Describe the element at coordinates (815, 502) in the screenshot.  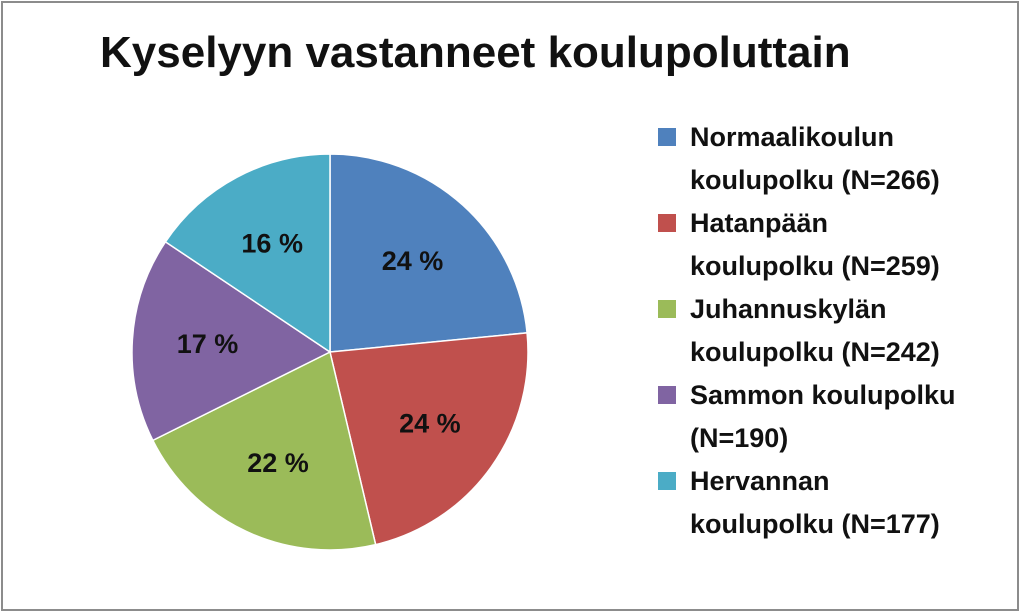
I see `legend-label: Hervannan koulupolku (N=177)` at that location.